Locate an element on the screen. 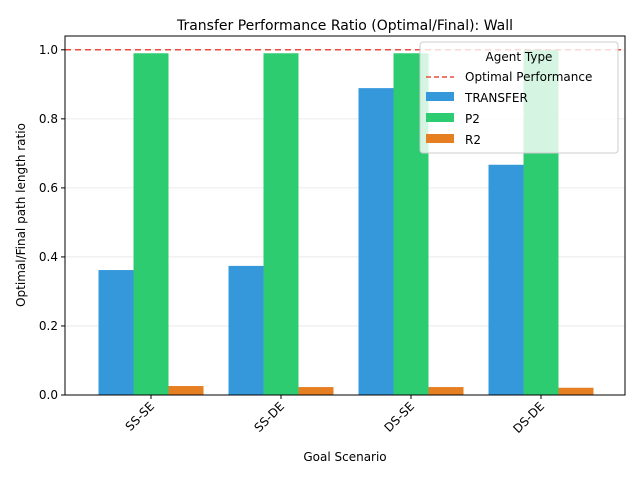  bar-transfer-ss-se is located at coordinates (116, 332).